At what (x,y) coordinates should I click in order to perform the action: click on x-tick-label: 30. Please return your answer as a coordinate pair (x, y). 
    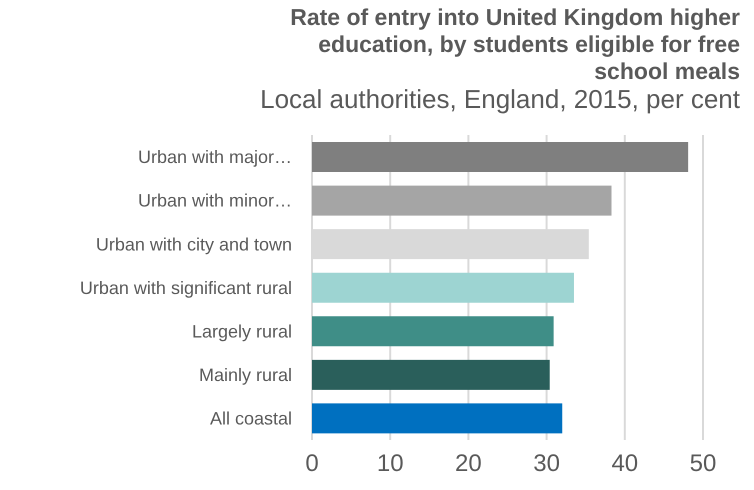
    Looking at the image, I should click on (546, 464).